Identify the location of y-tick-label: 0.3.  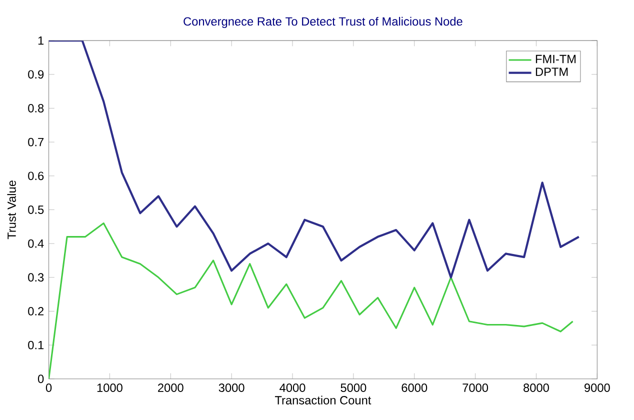
(36, 277).